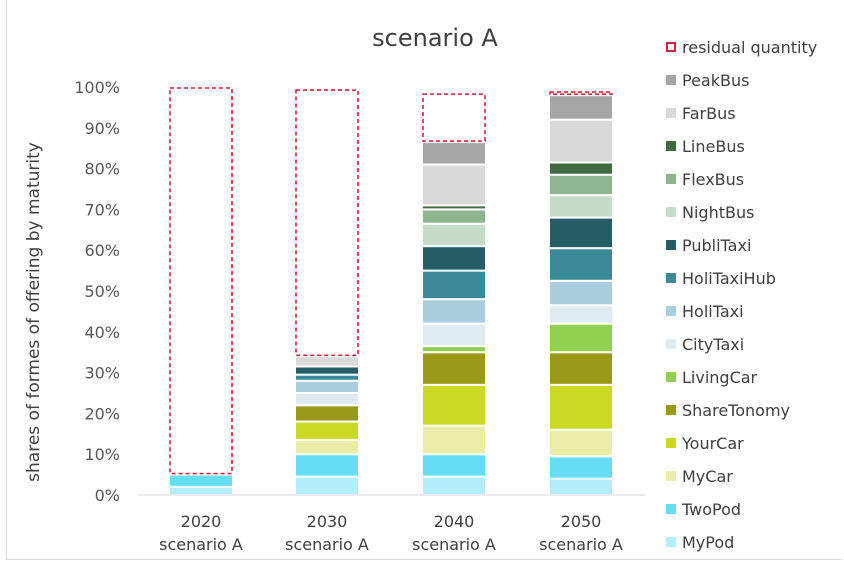 This screenshot has width=844, height=562. What do you see at coordinates (581, 521) in the screenshot?
I see `x-tick-label-year: 2050` at bounding box center [581, 521].